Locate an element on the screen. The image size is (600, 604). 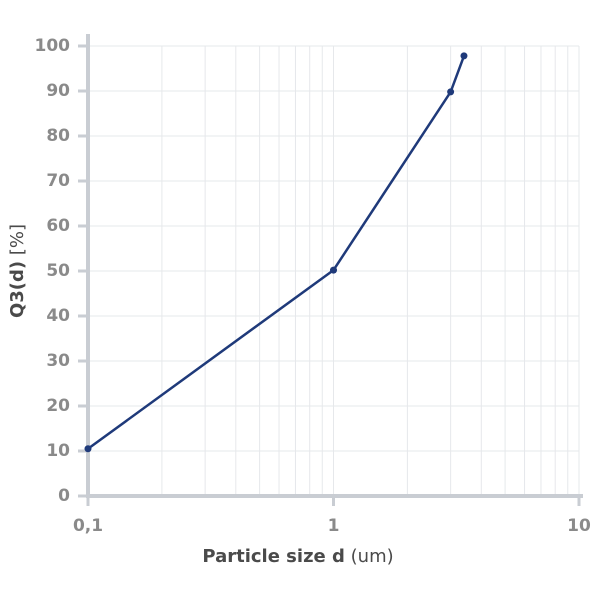
y-unit: [%] is located at coordinates (17, 239).